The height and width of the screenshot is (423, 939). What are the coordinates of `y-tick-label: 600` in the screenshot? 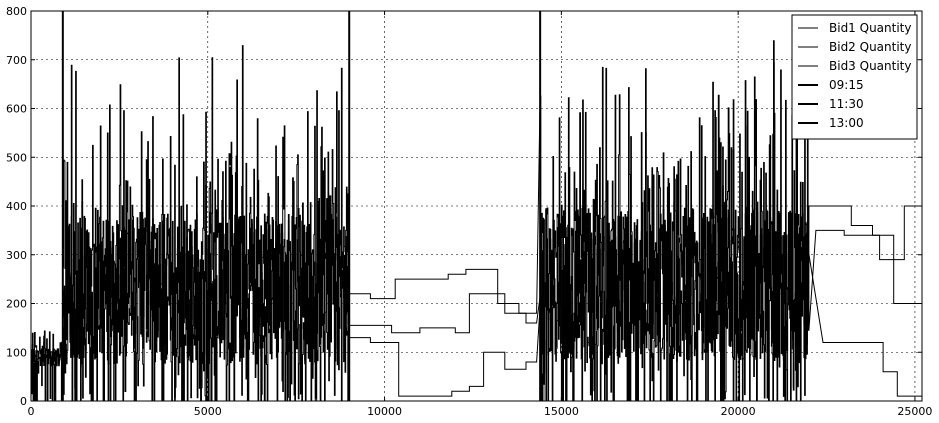 It's located at (16, 109).